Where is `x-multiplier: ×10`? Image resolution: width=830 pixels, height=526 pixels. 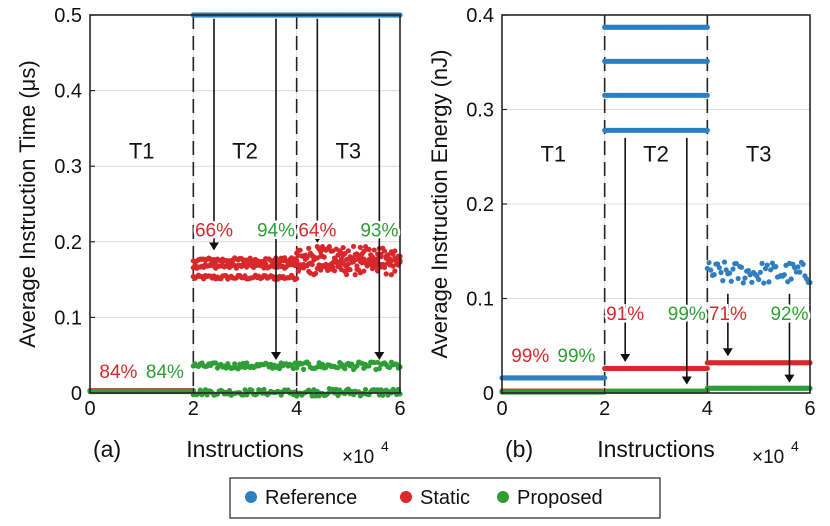 x-multiplier: ×10 is located at coordinates (358, 457).